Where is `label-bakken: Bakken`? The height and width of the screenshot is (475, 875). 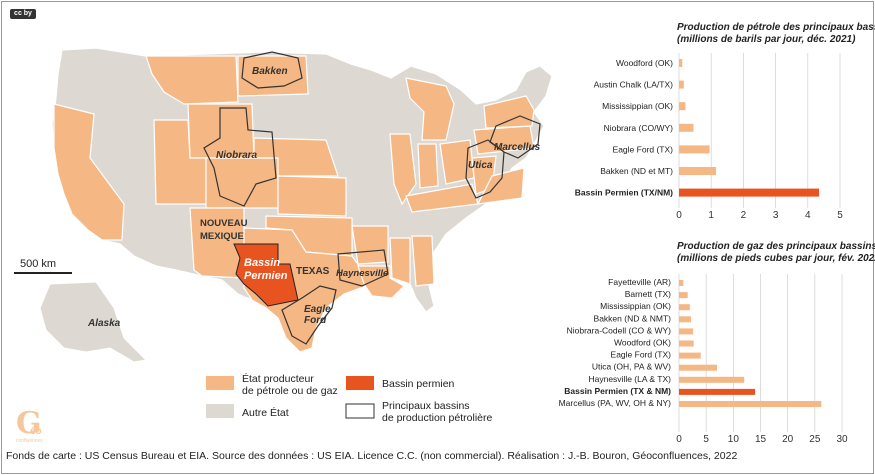
label-bakken: Bakken is located at coordinates (270, 71).